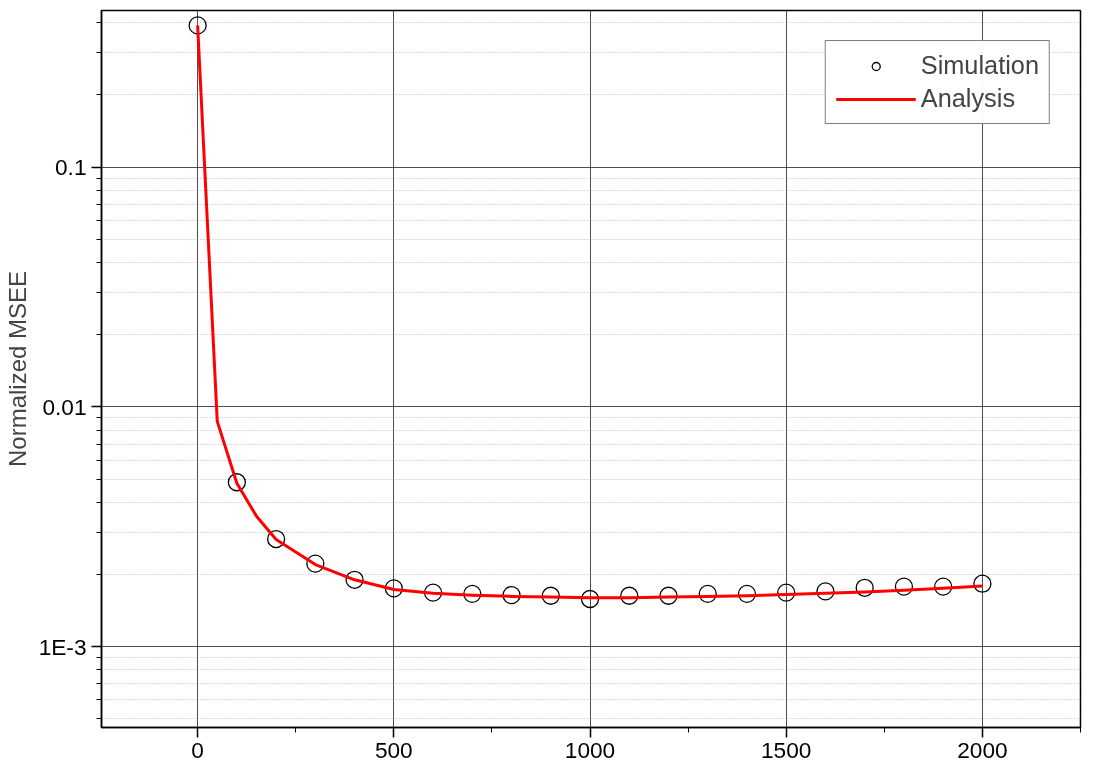  I want to click on y-tick-label: 0.01, so click(64, 406).